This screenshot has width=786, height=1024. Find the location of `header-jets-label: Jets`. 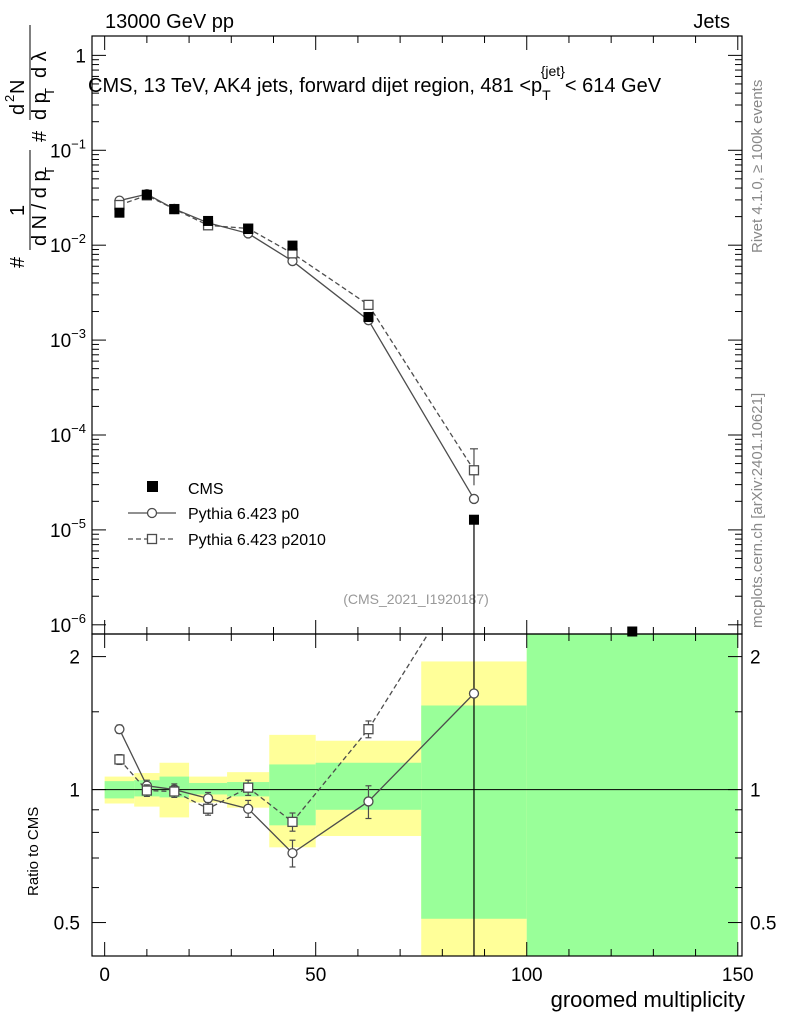

header-jets-label: Jets is located at coordinates (711, 22).